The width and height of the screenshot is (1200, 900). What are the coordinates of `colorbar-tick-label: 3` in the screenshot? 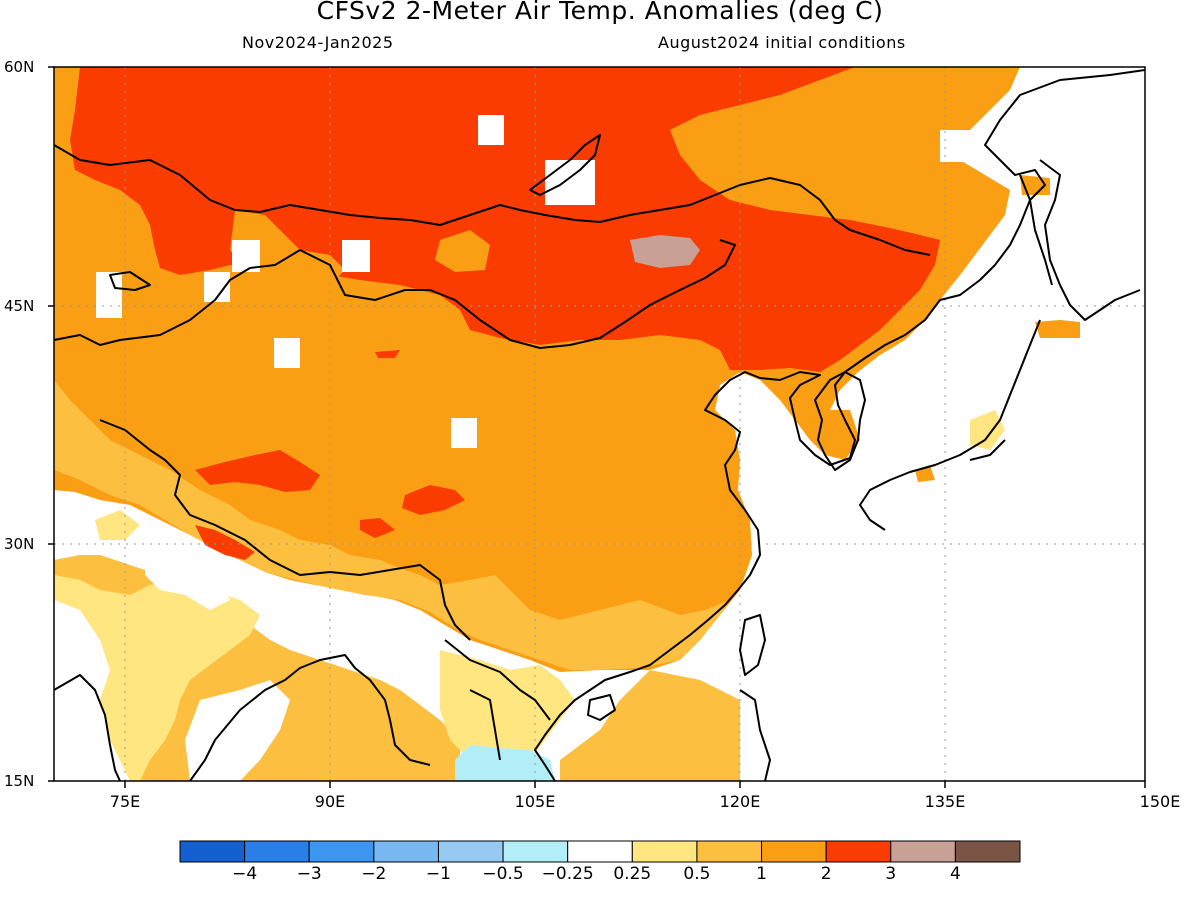 It's located at (891, 874).